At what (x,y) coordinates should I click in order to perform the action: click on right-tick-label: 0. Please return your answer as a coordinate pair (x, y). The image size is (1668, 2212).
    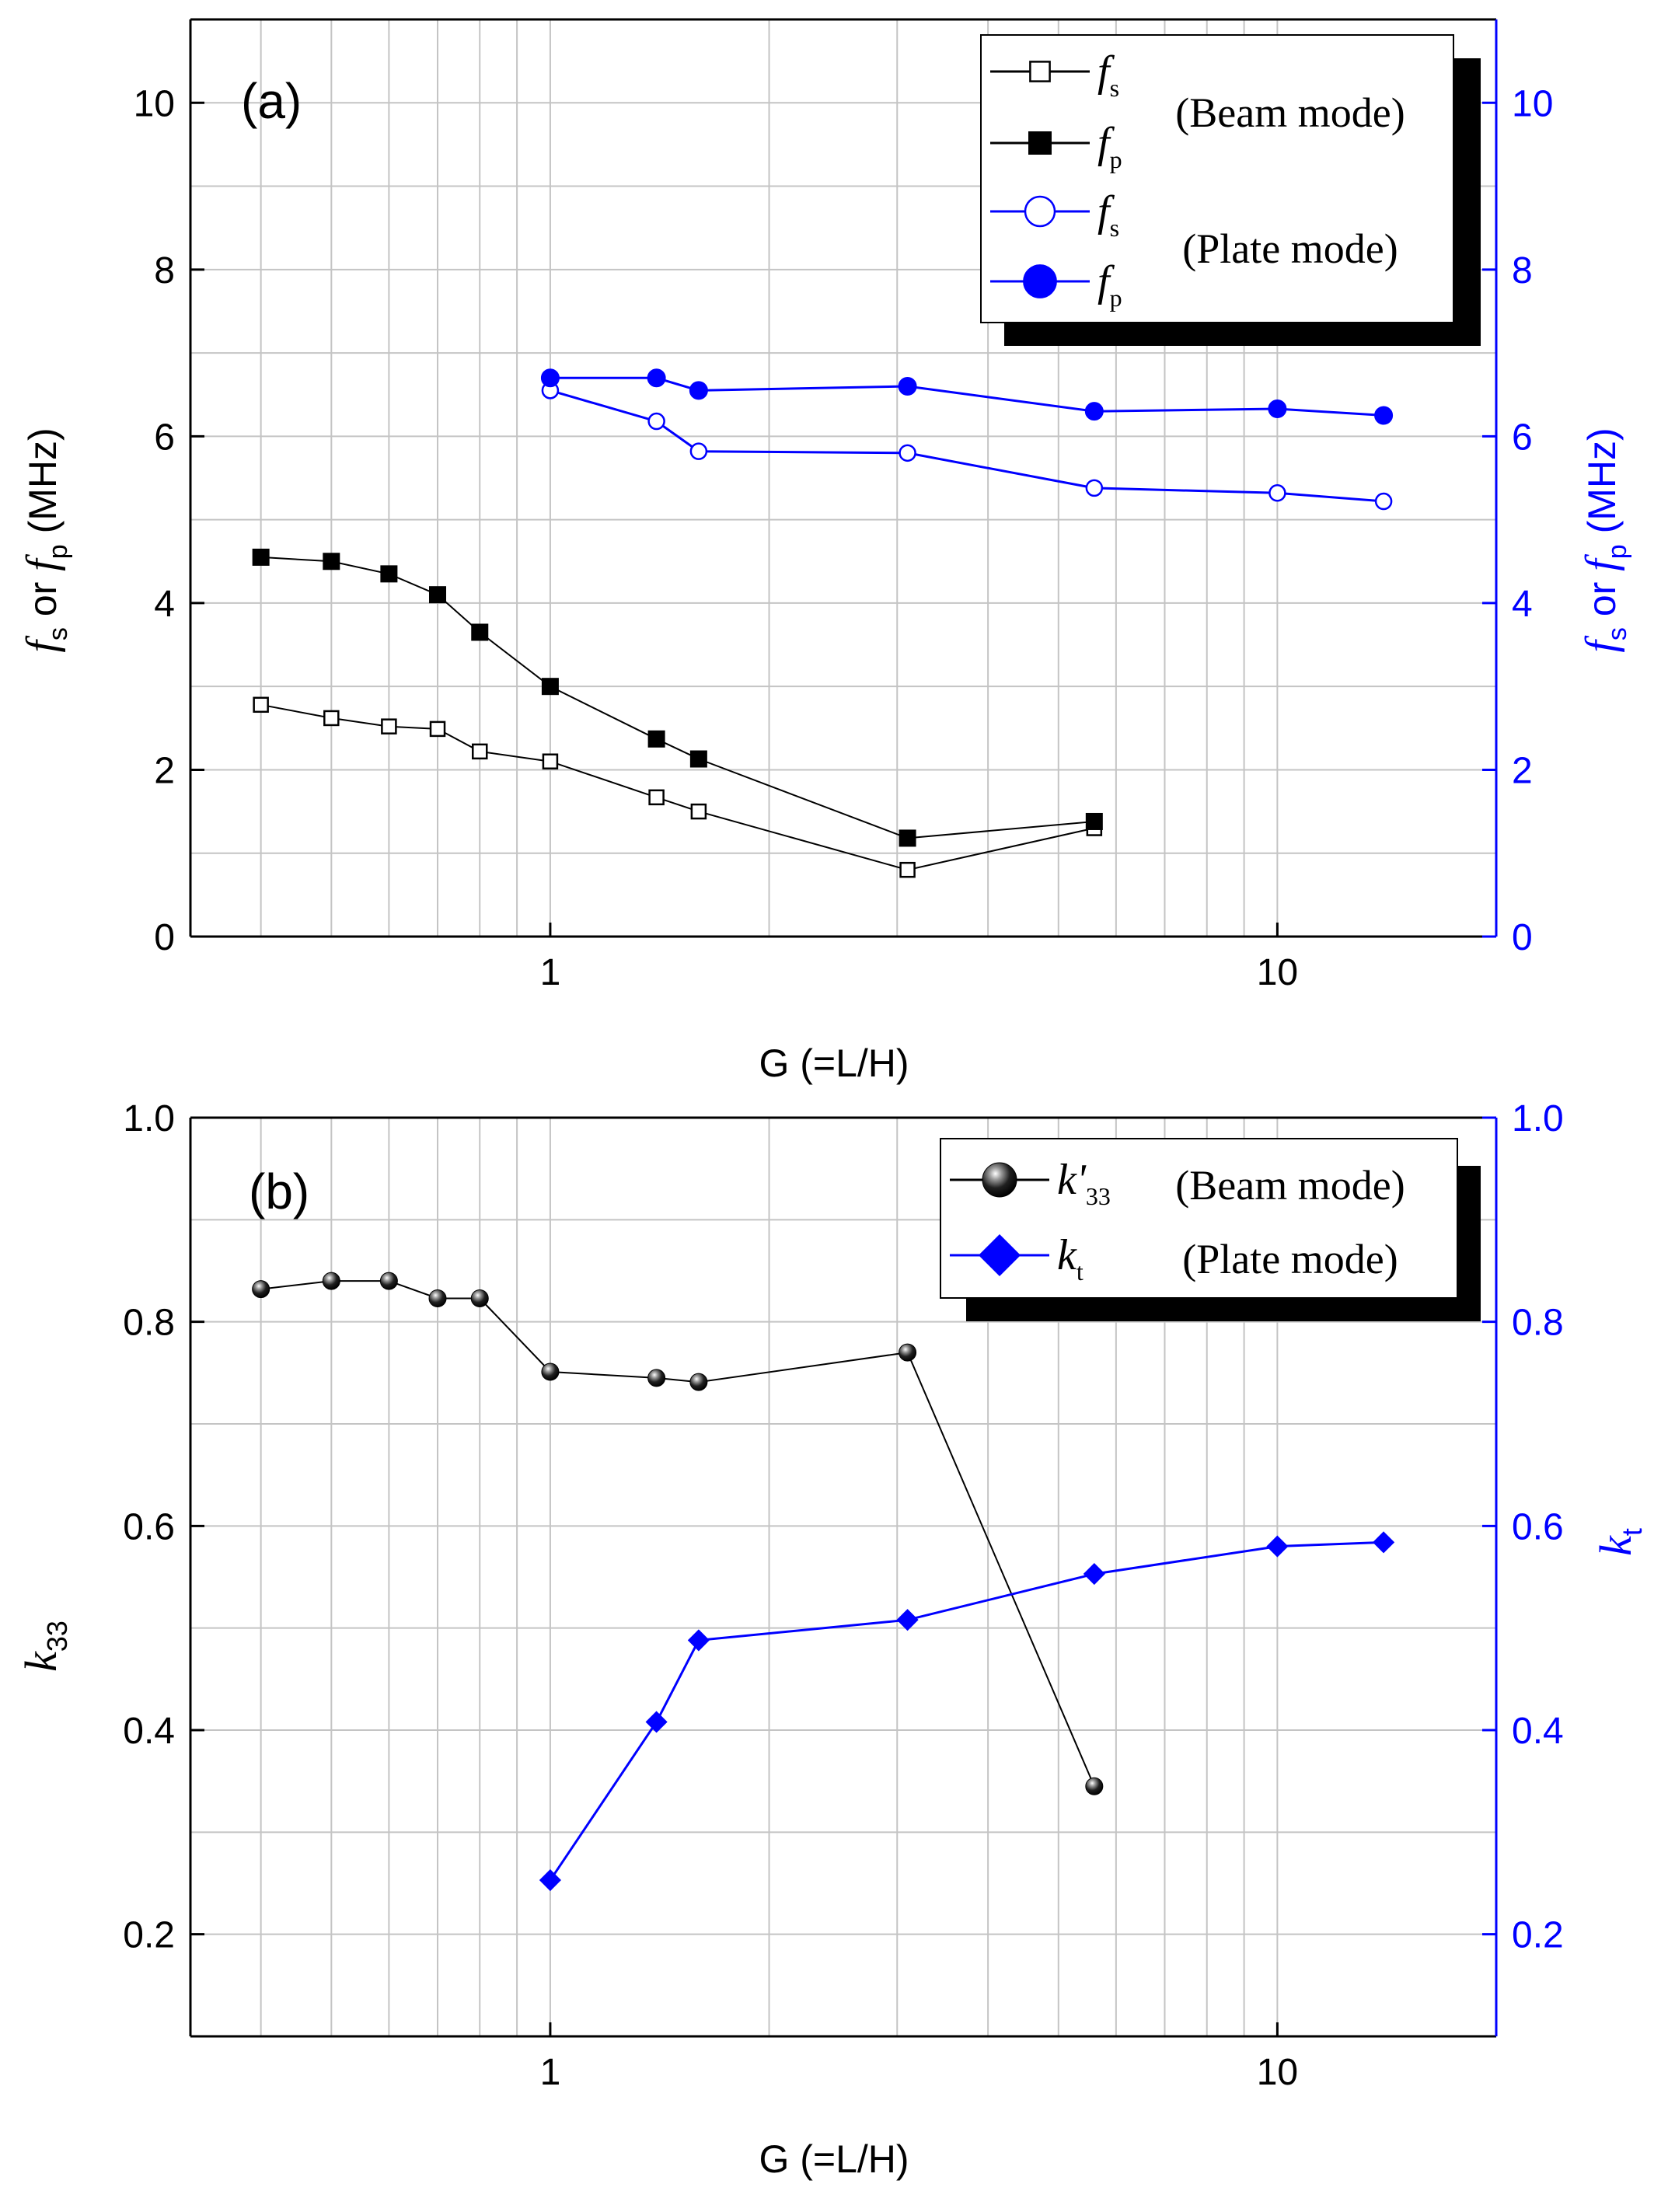
    Looking at the image, I should click on (1522, 938).